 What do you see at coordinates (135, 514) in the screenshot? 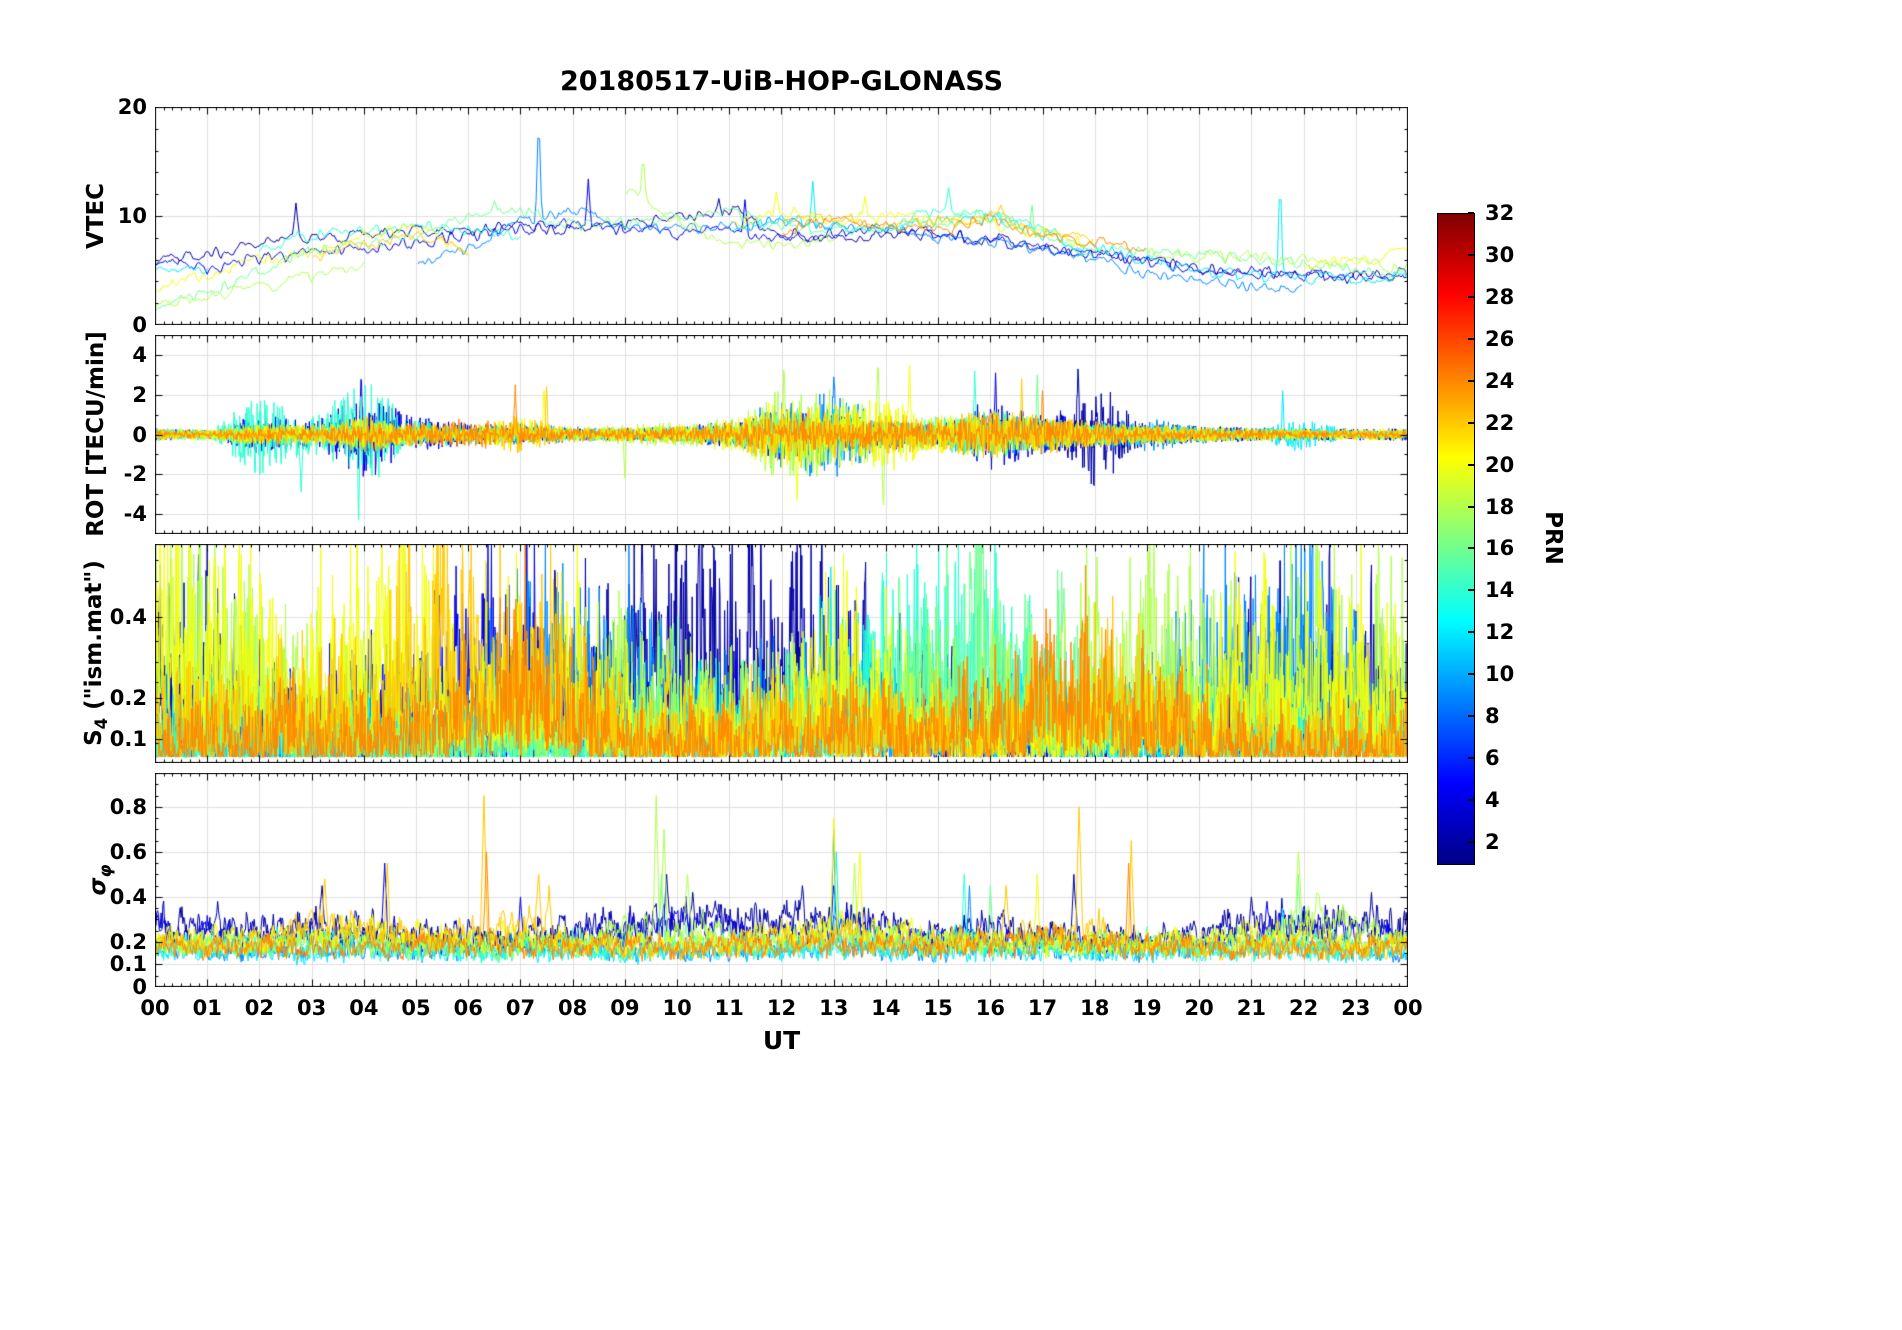
I see `y-tick-label: -4` at bounding box center [135, 514].